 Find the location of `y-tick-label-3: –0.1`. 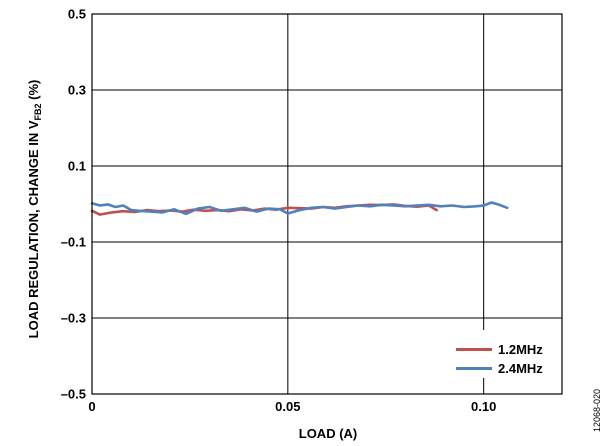

y-tick-label-3: –0.1 is located at coordinates (73, 242).